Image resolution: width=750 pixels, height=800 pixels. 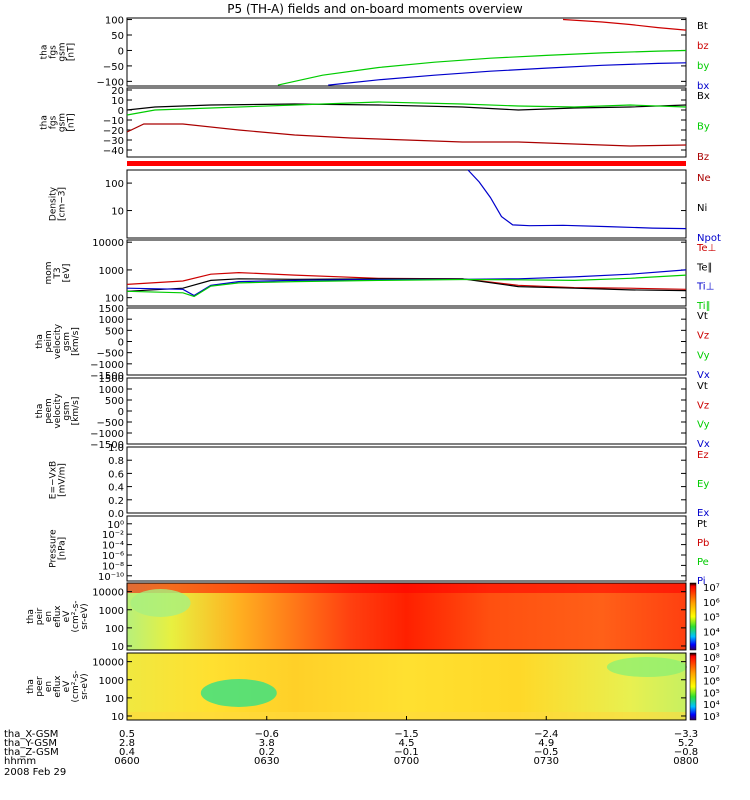 What do you see at coordinates (709, 238) in the screenshot?
I see `legend-entry: Npot` at bounding box center [709, 238].